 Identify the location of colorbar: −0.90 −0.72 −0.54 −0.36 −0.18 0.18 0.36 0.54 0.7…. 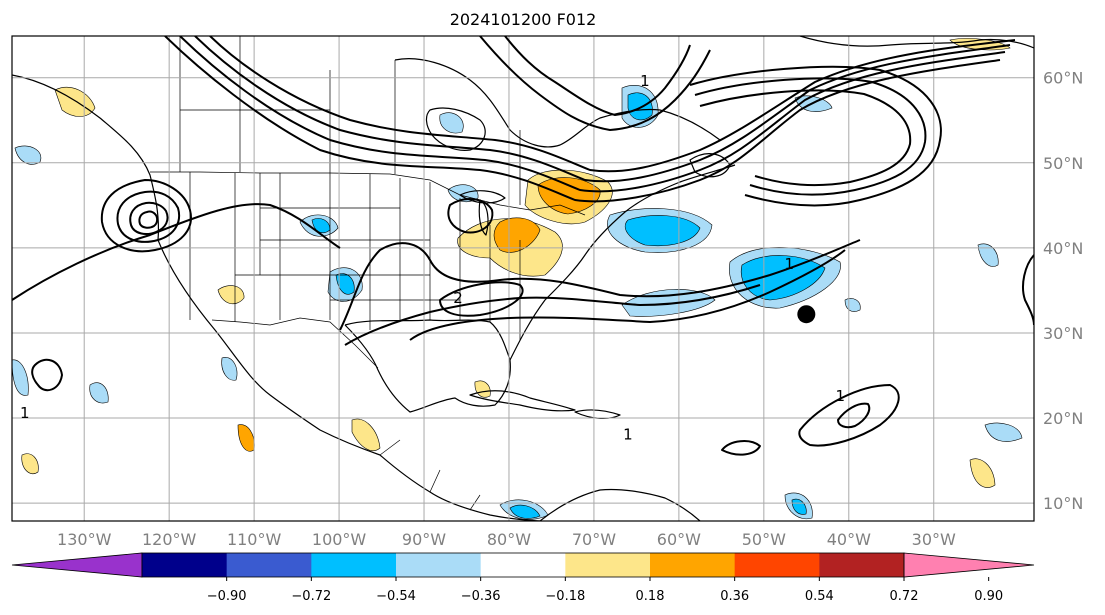
(523, 578).